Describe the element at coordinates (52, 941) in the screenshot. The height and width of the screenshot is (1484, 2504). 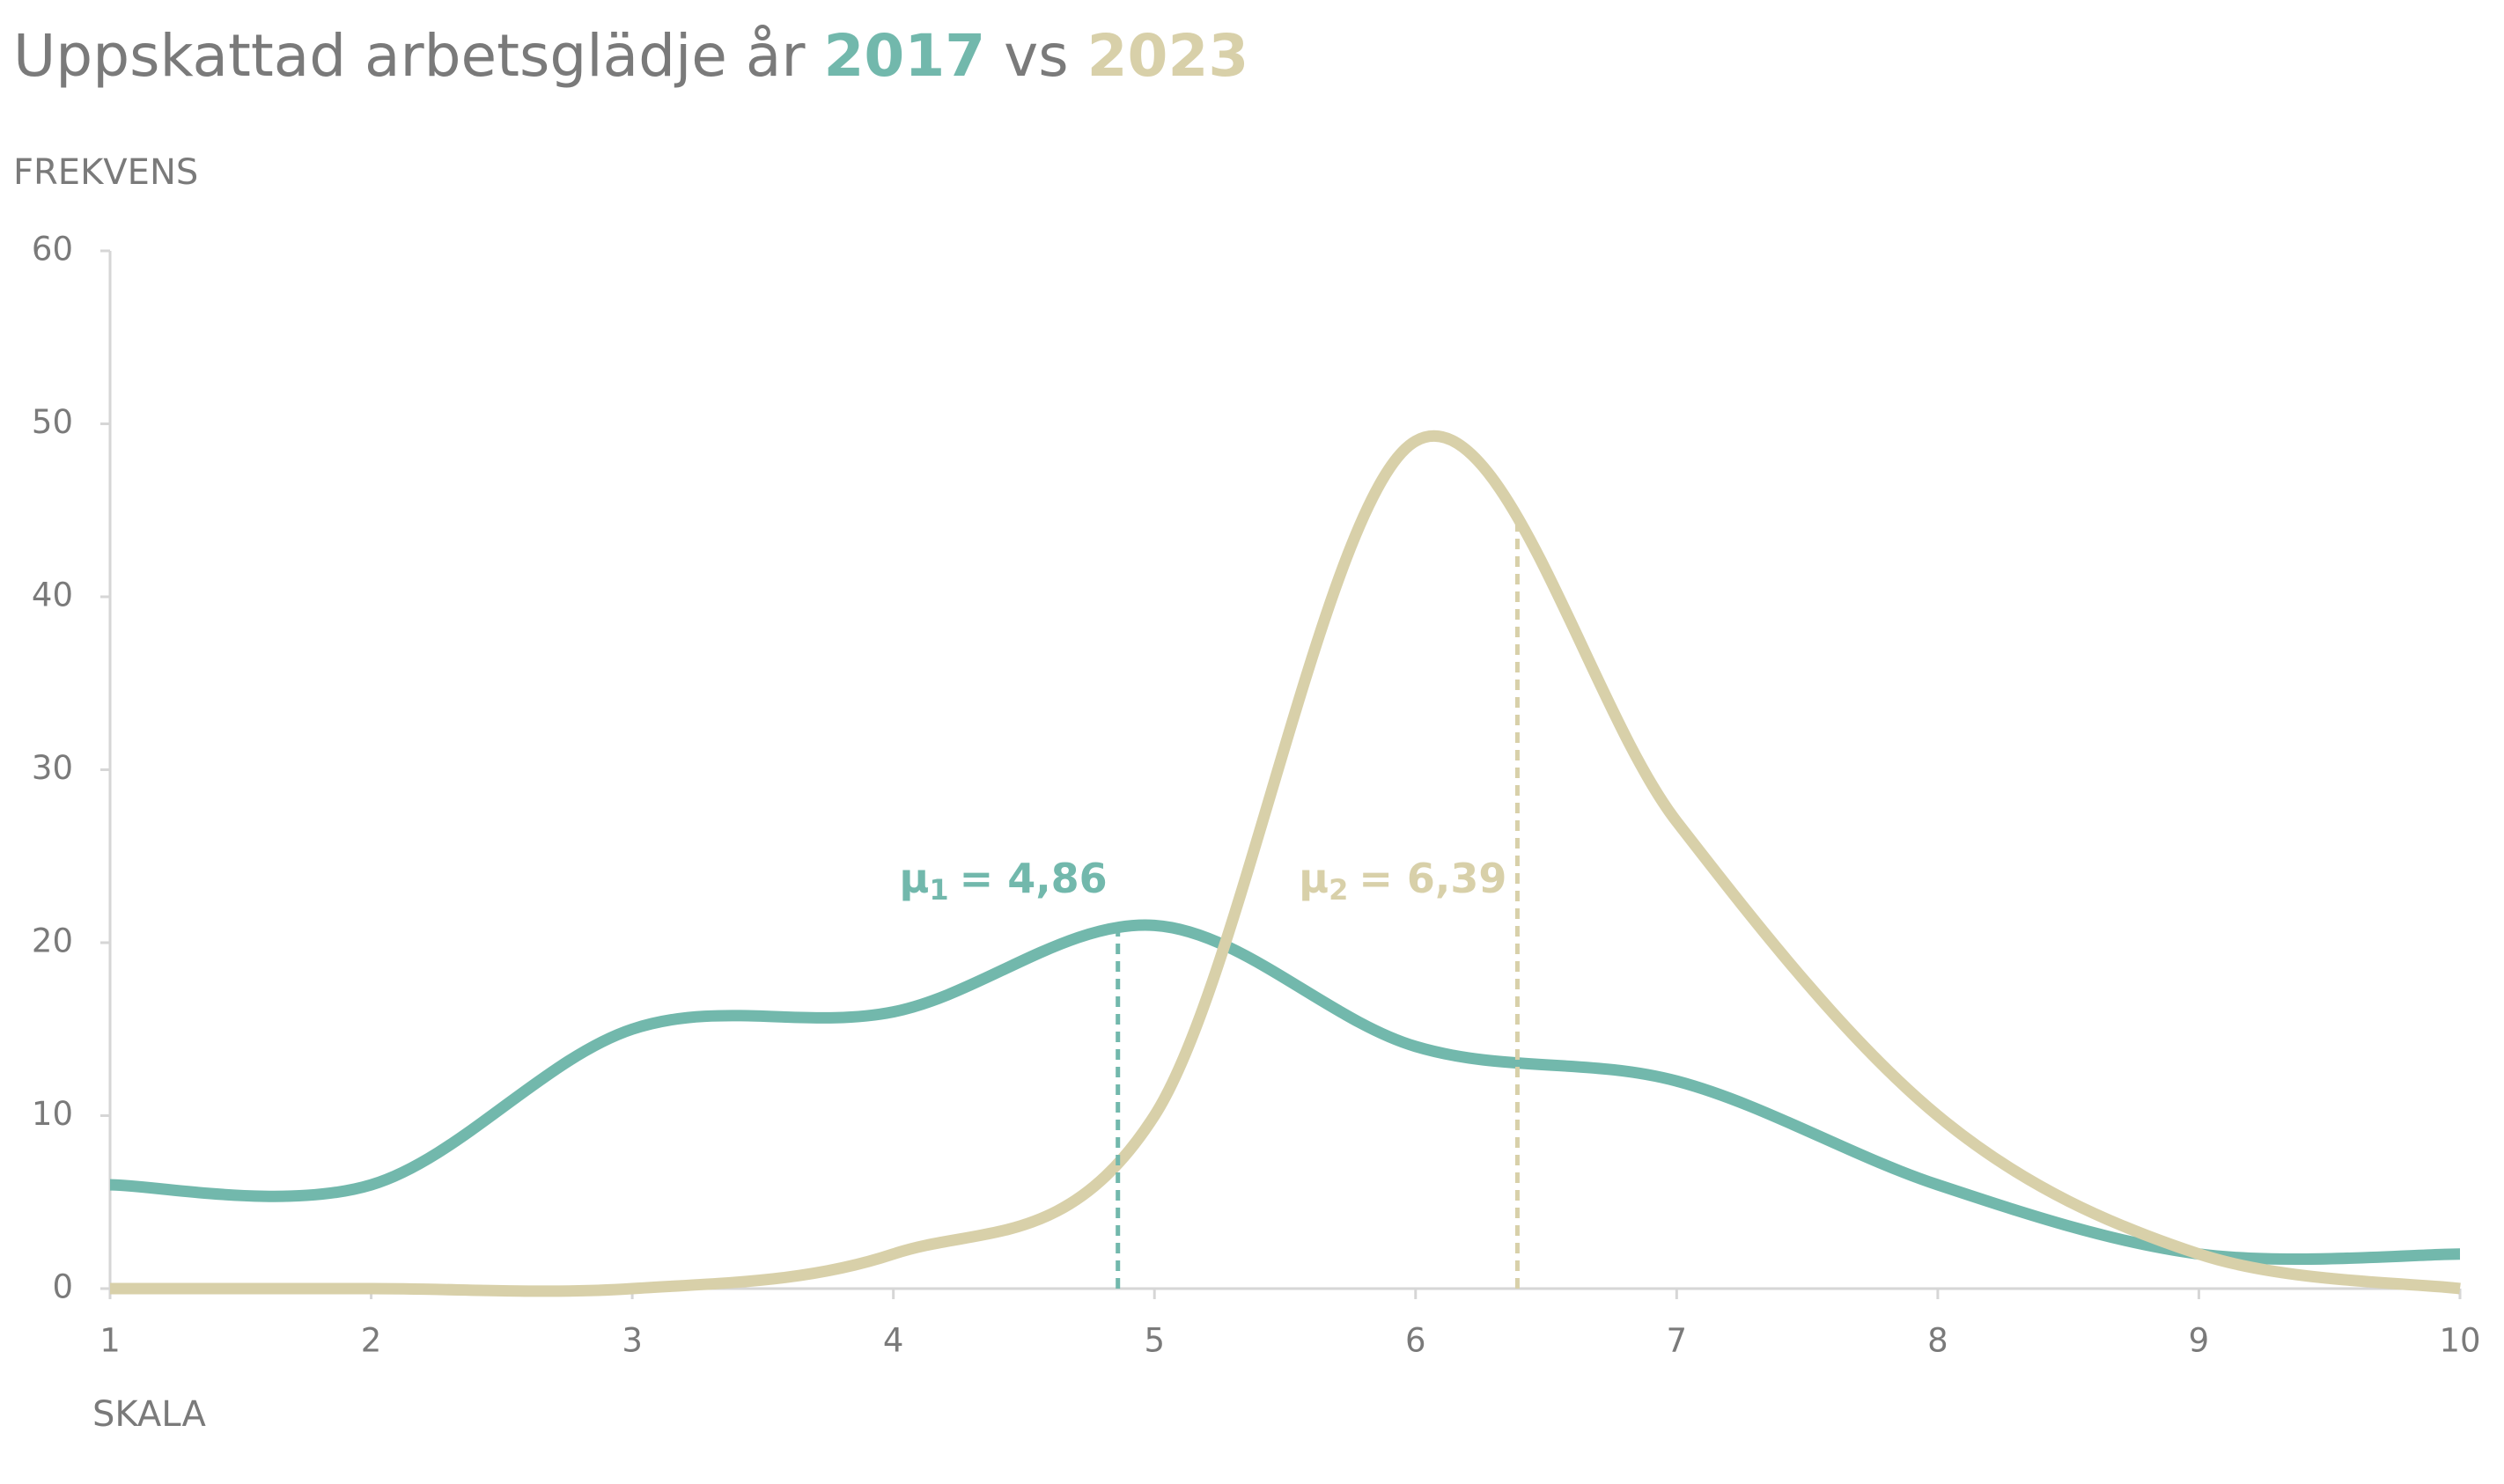
I see `y-tick-label: 20` at that location.